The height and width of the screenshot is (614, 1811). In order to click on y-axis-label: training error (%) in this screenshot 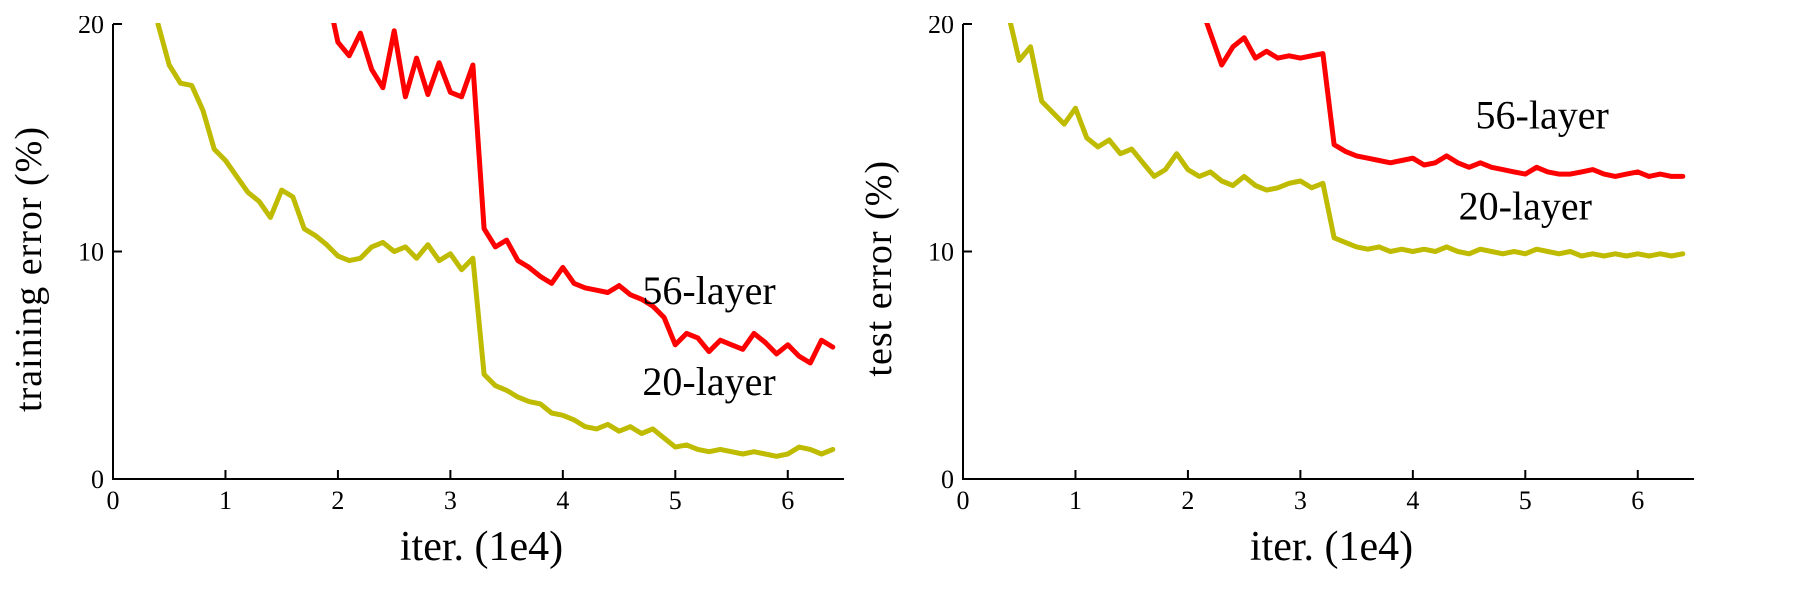, I will do `click(29, 268)`.